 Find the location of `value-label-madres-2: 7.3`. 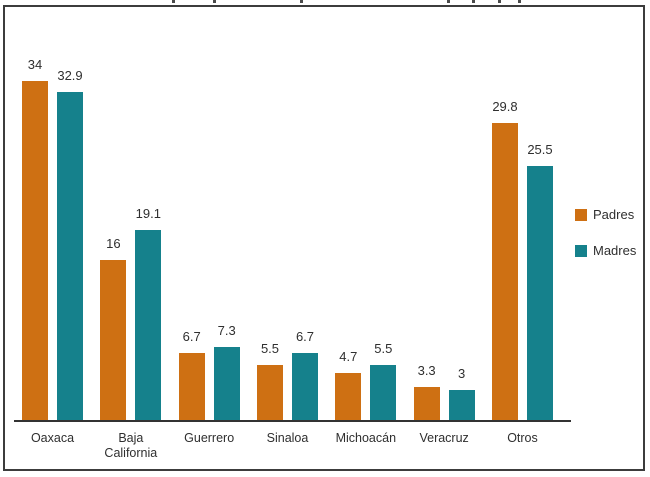

value-label-madres-2: 7.3 is located at coordinates (226, 330).